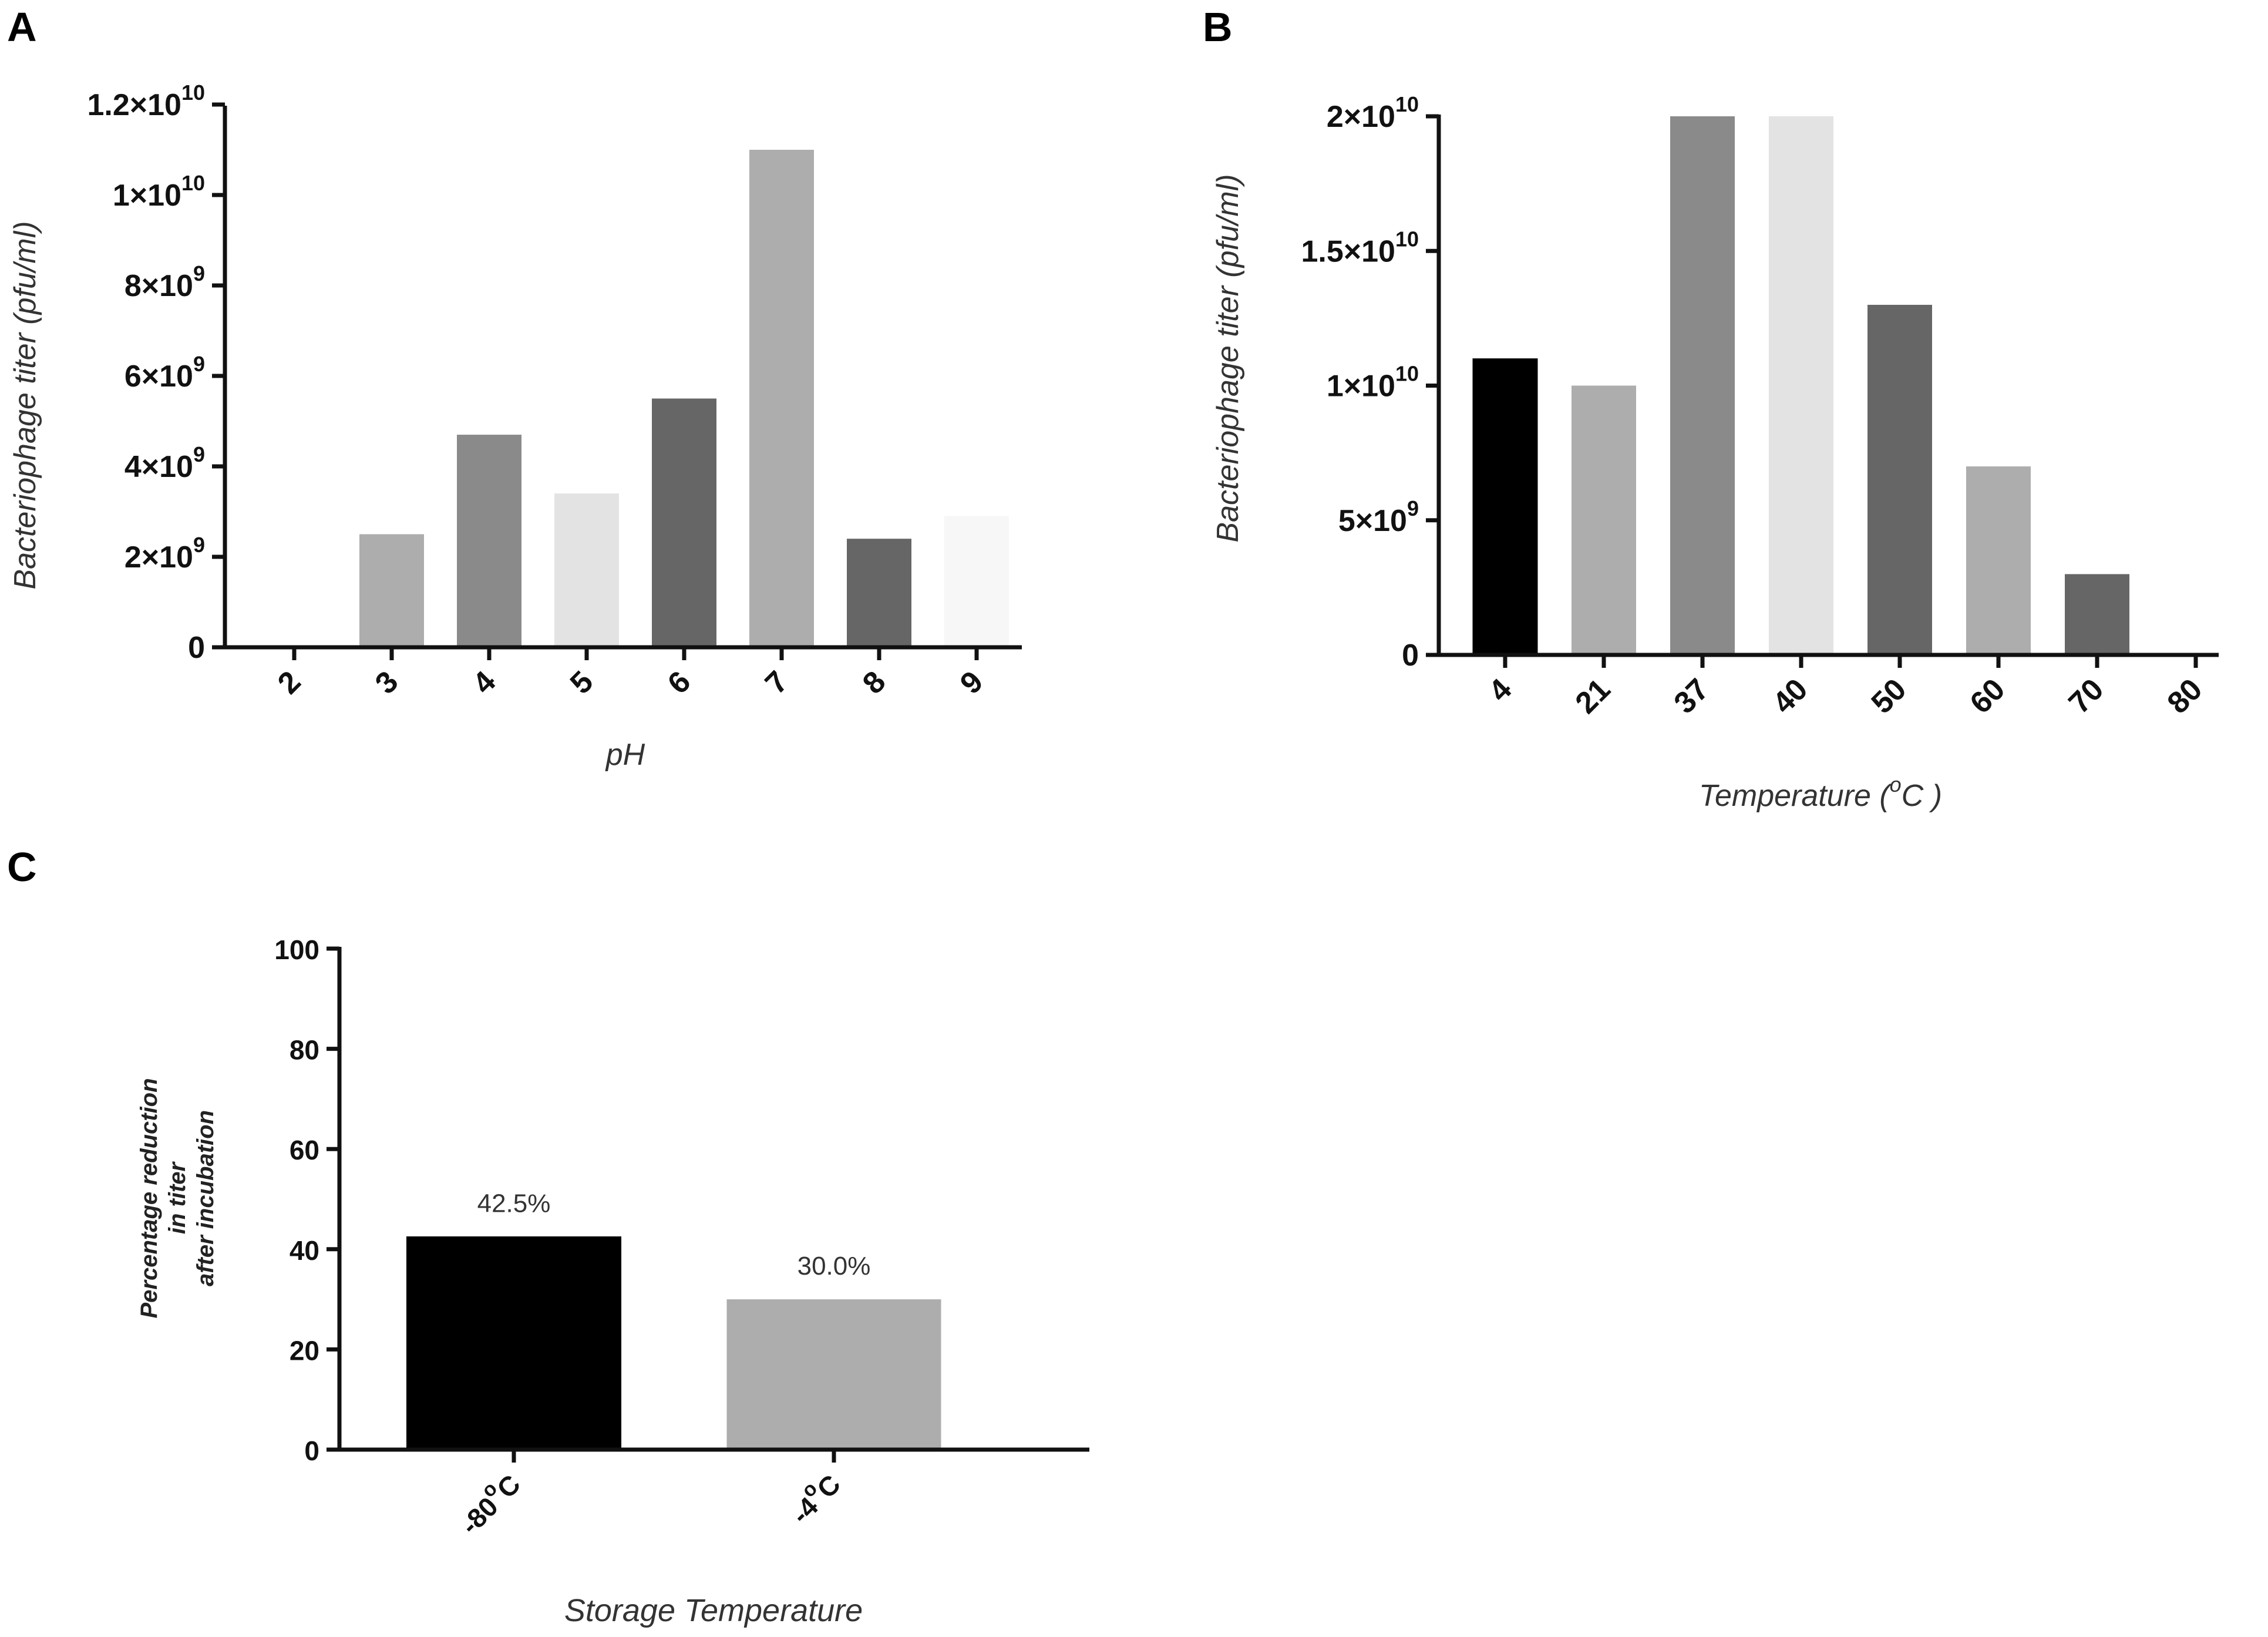  What do you see at coordinates (296, 950) in the screenshot?
I see `c-y-tick-label: 100` at bounding box center [296, 950].